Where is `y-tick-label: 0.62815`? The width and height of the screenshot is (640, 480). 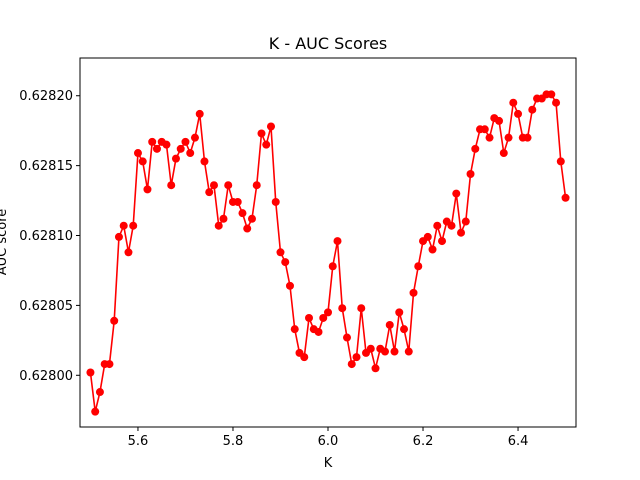 y-tick-label: 0.62815 is located at coordinates (46, 166).